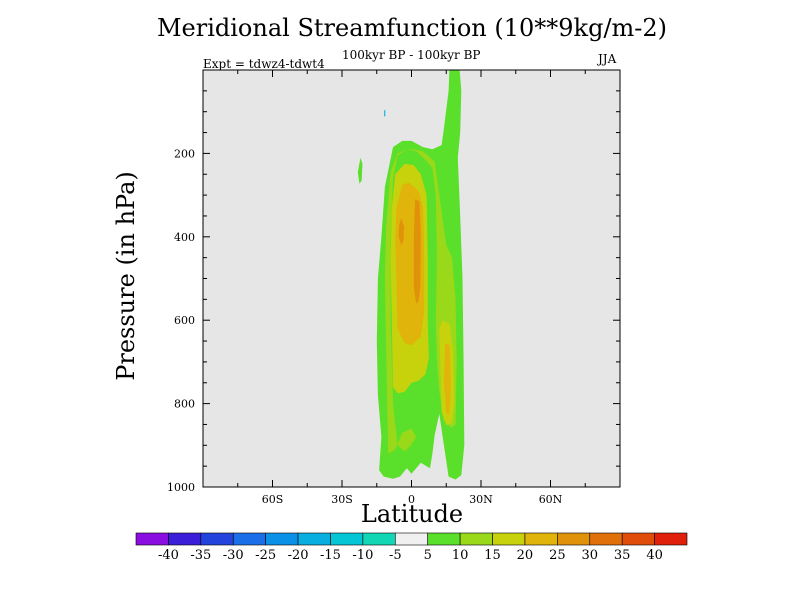 The width and height of the screenshot is (800, 600). What do you see at coordinates (607, 59) in the screenshot?
I see `season-label: JJA` at bounding box center [607, 59].